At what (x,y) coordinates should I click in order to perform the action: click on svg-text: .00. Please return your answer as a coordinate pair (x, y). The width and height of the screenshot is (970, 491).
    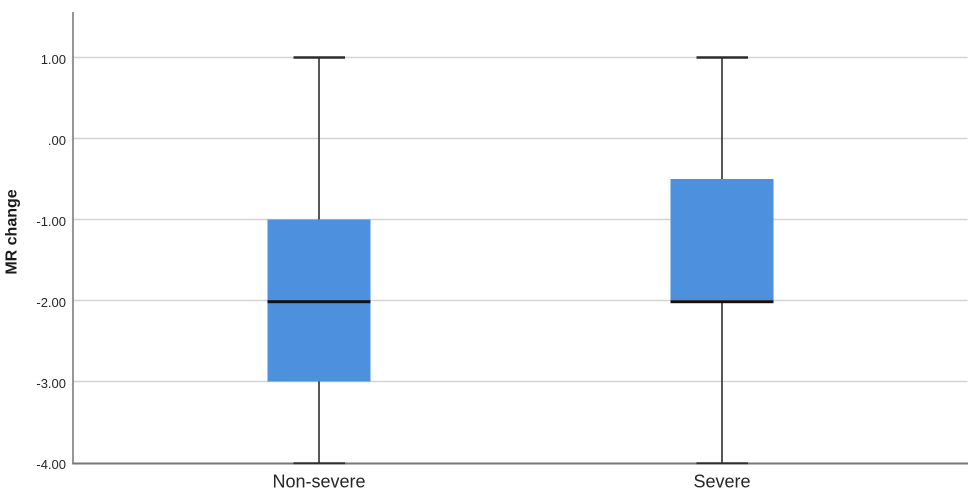
    Looking at the image, I should click on (57, 140).